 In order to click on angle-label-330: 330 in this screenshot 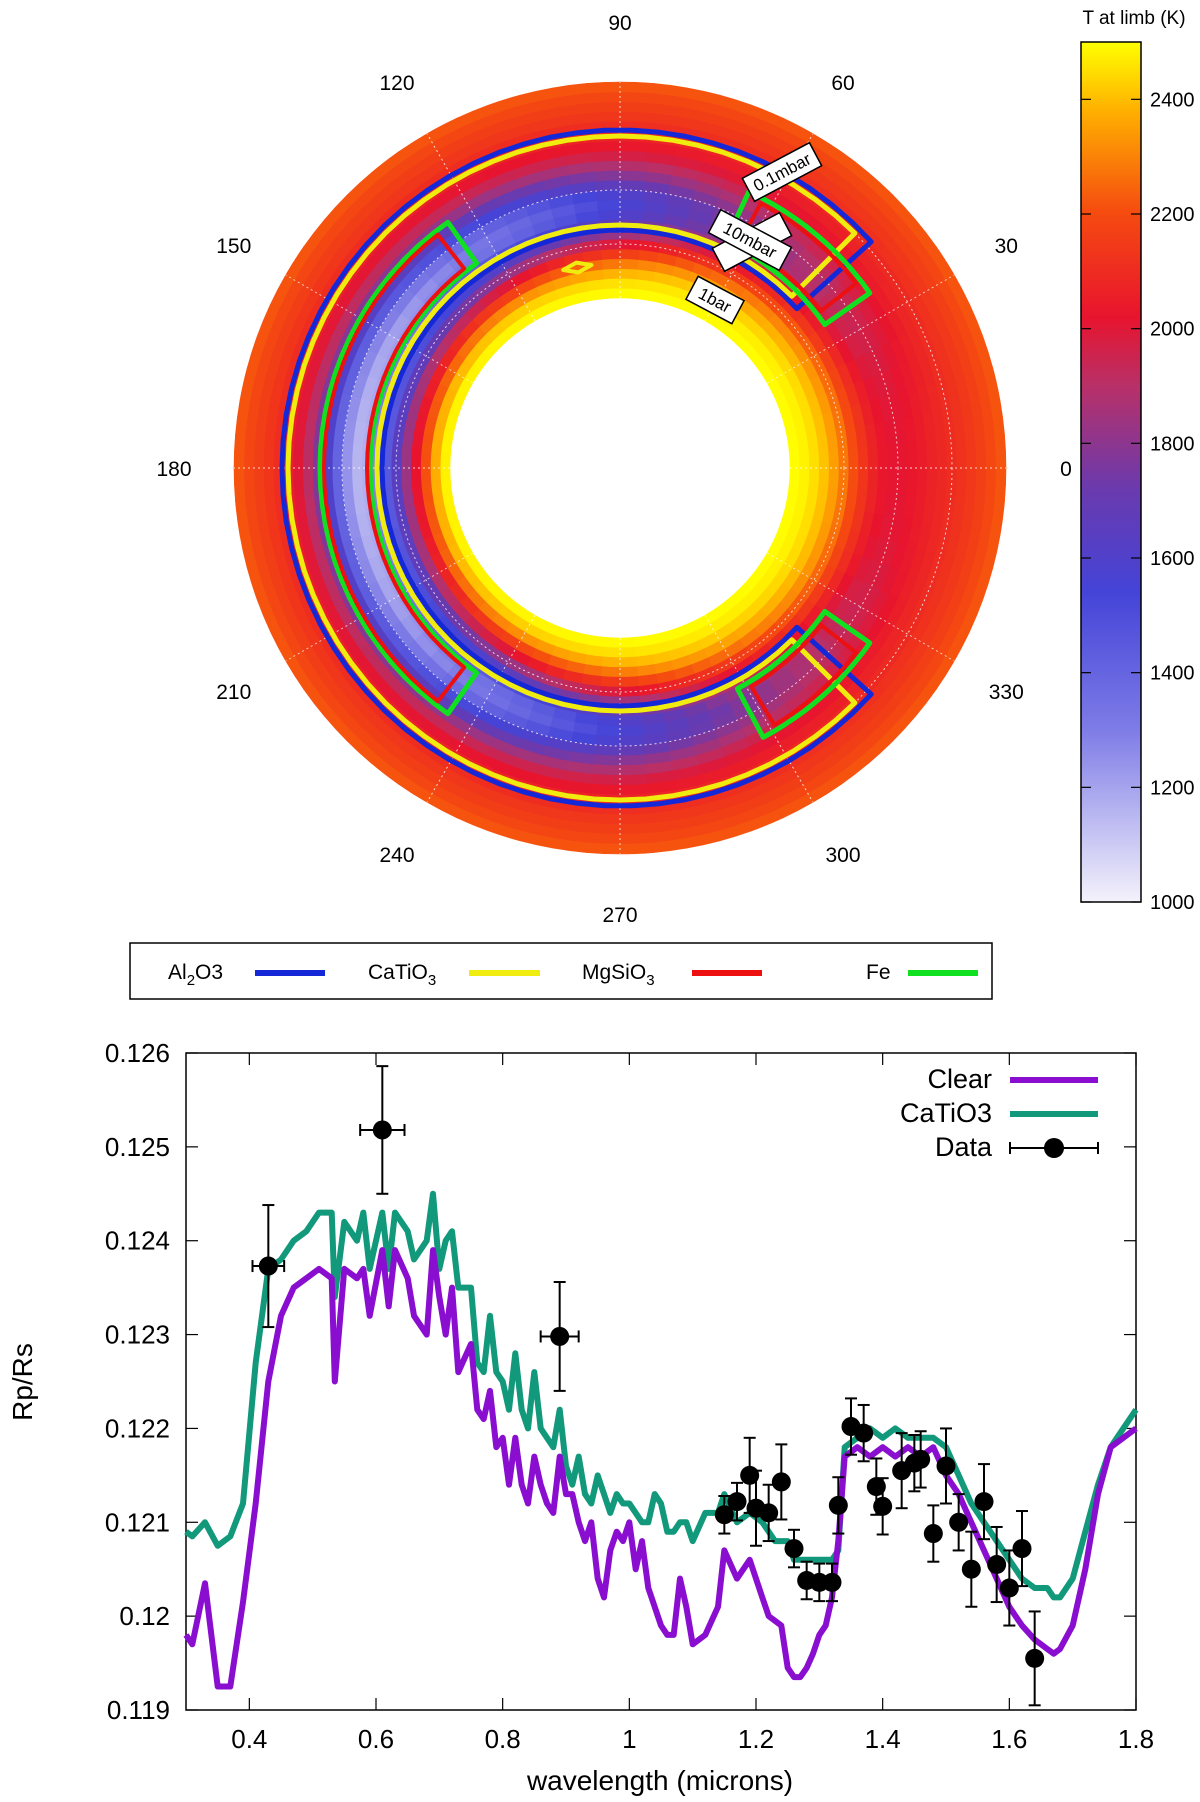, I will do `click(1006, 692)`.